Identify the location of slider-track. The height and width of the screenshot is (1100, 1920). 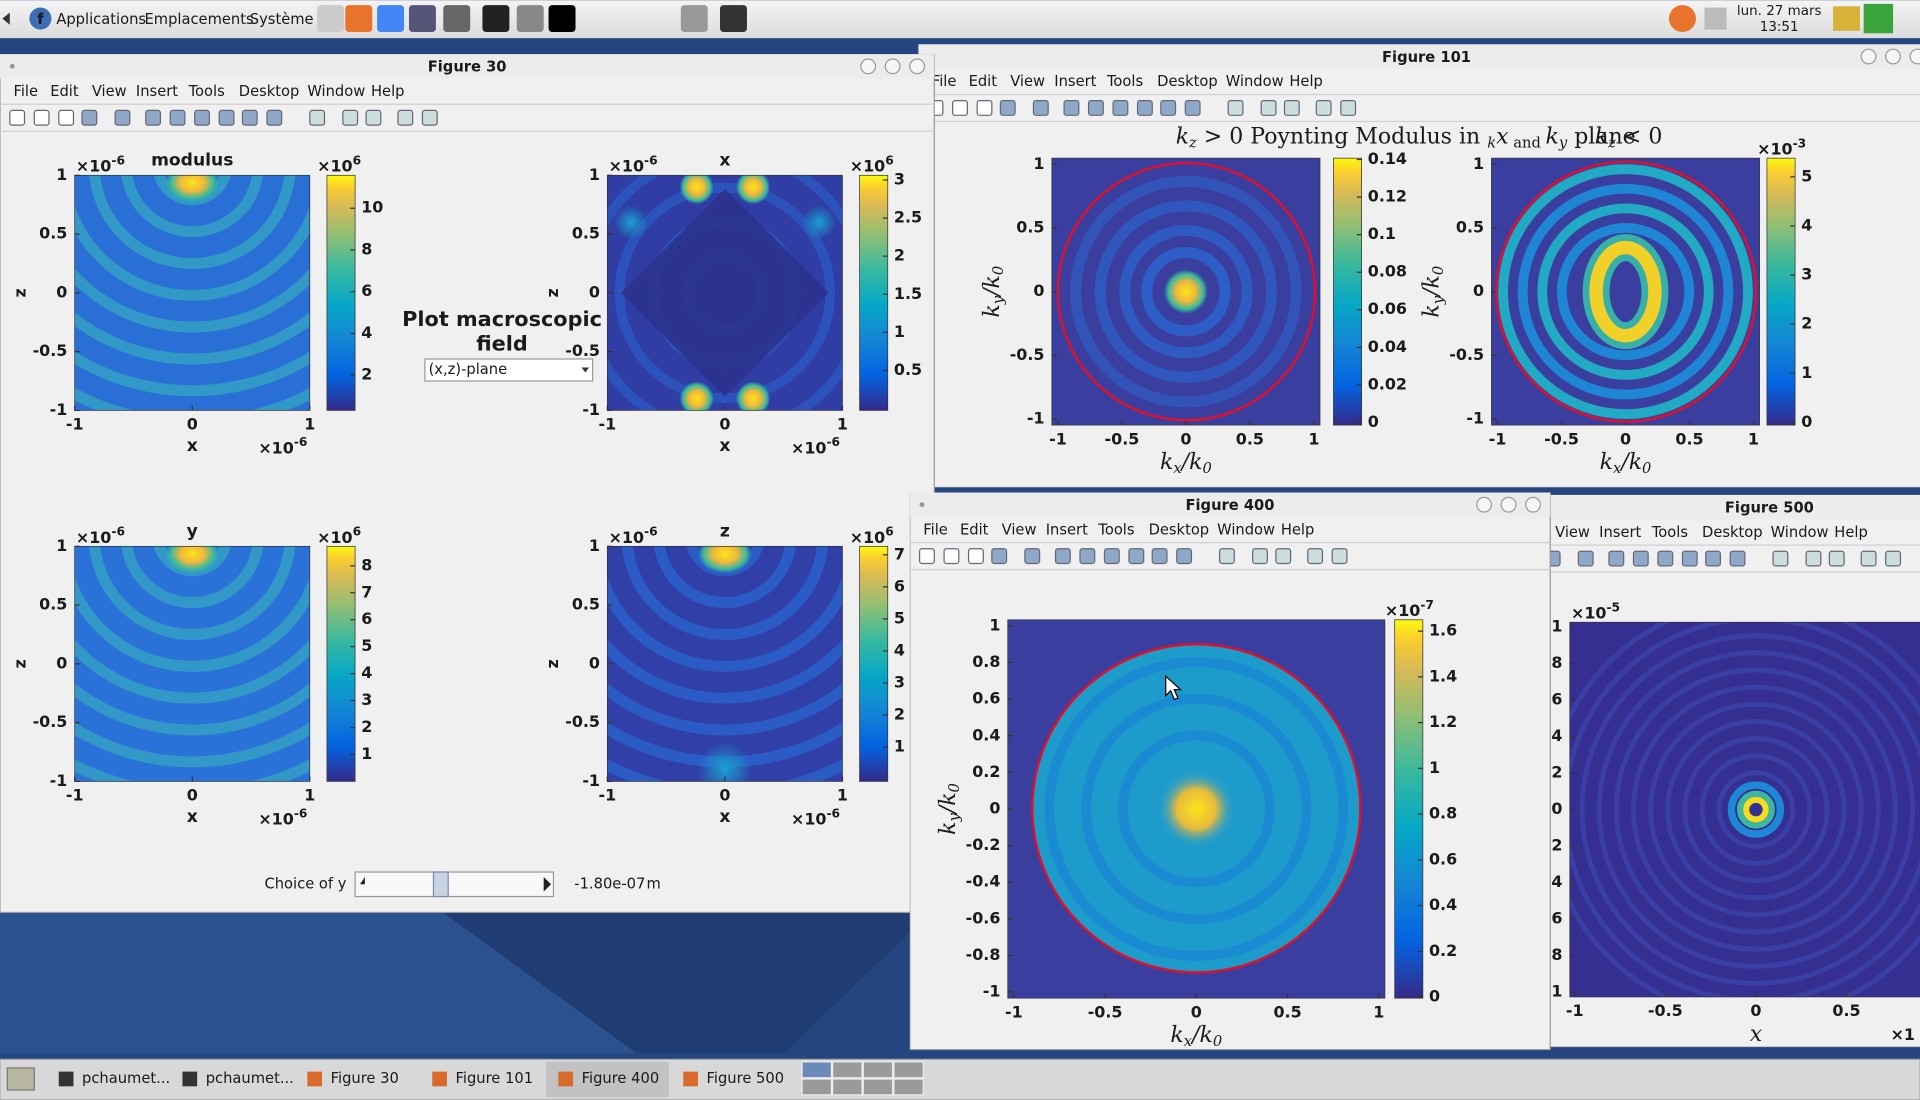
(454, 884).